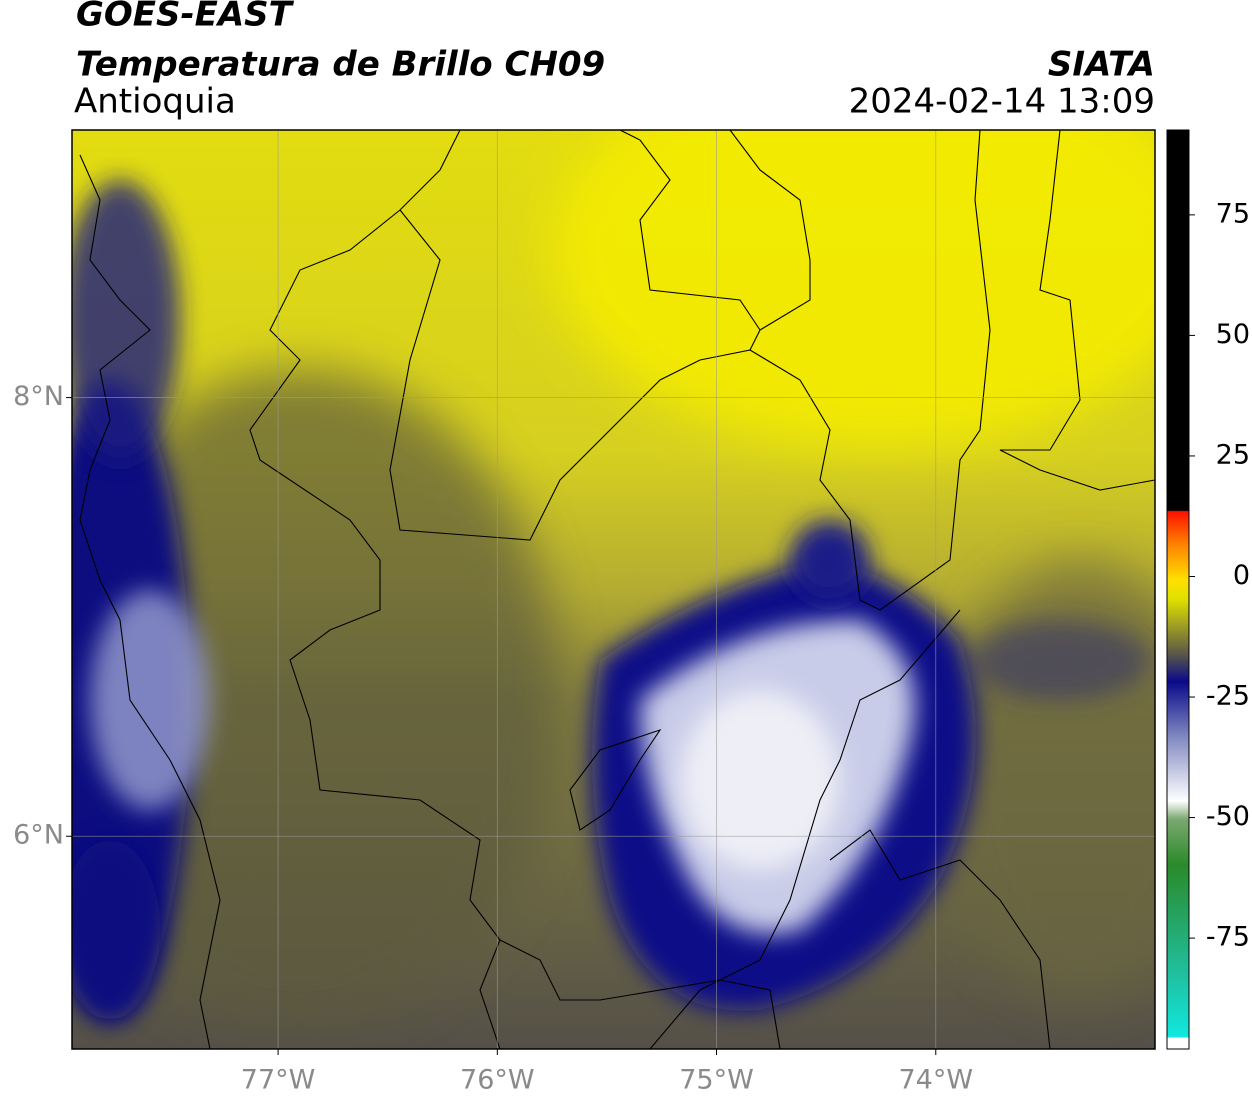  What do you see at coordinates (935, 1080) in the screenshot?
I see `x-tick-label: 74°W` at bounding box center [935, 1080].